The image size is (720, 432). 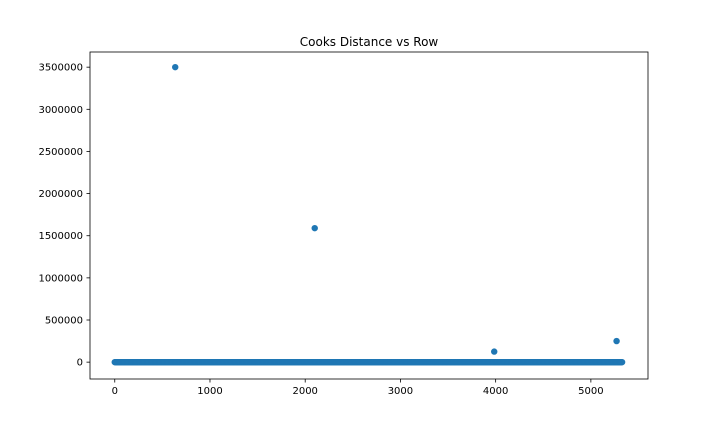 I want to click on x-tick-label: 5000, so click(x=590, y=391).